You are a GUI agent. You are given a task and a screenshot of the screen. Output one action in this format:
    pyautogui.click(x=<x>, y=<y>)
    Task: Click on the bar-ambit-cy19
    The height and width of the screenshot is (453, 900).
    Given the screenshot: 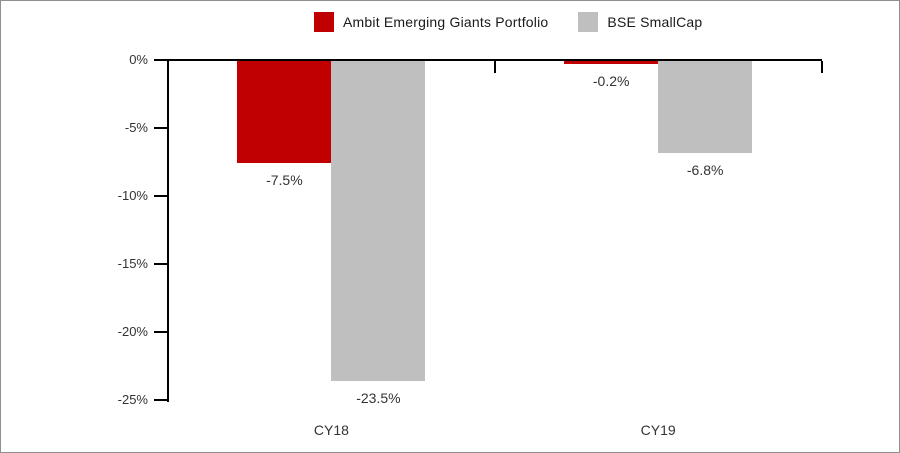 What is the action you would take?
    pyautogui.click(x=611, y=62)
    